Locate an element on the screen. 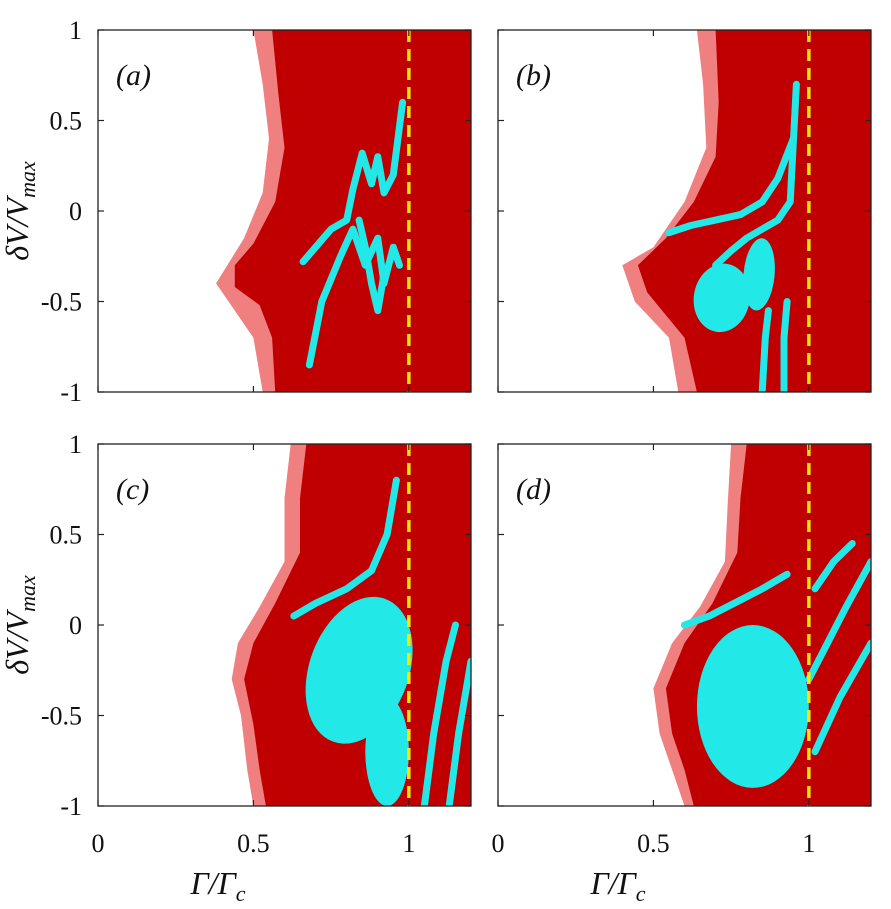 The width and height of the screenshot is (891, 909). panel-label: (a) is located at coordinates (133, 75).